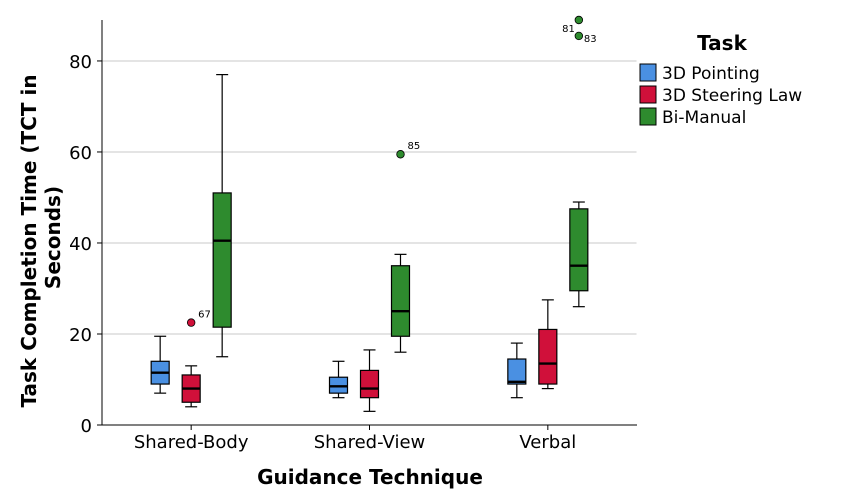 Image resolution: width=850 pixels, height=504 pixels. I want to click on y-tick-labels: 0 20 40 60 80, so click(85, 244).